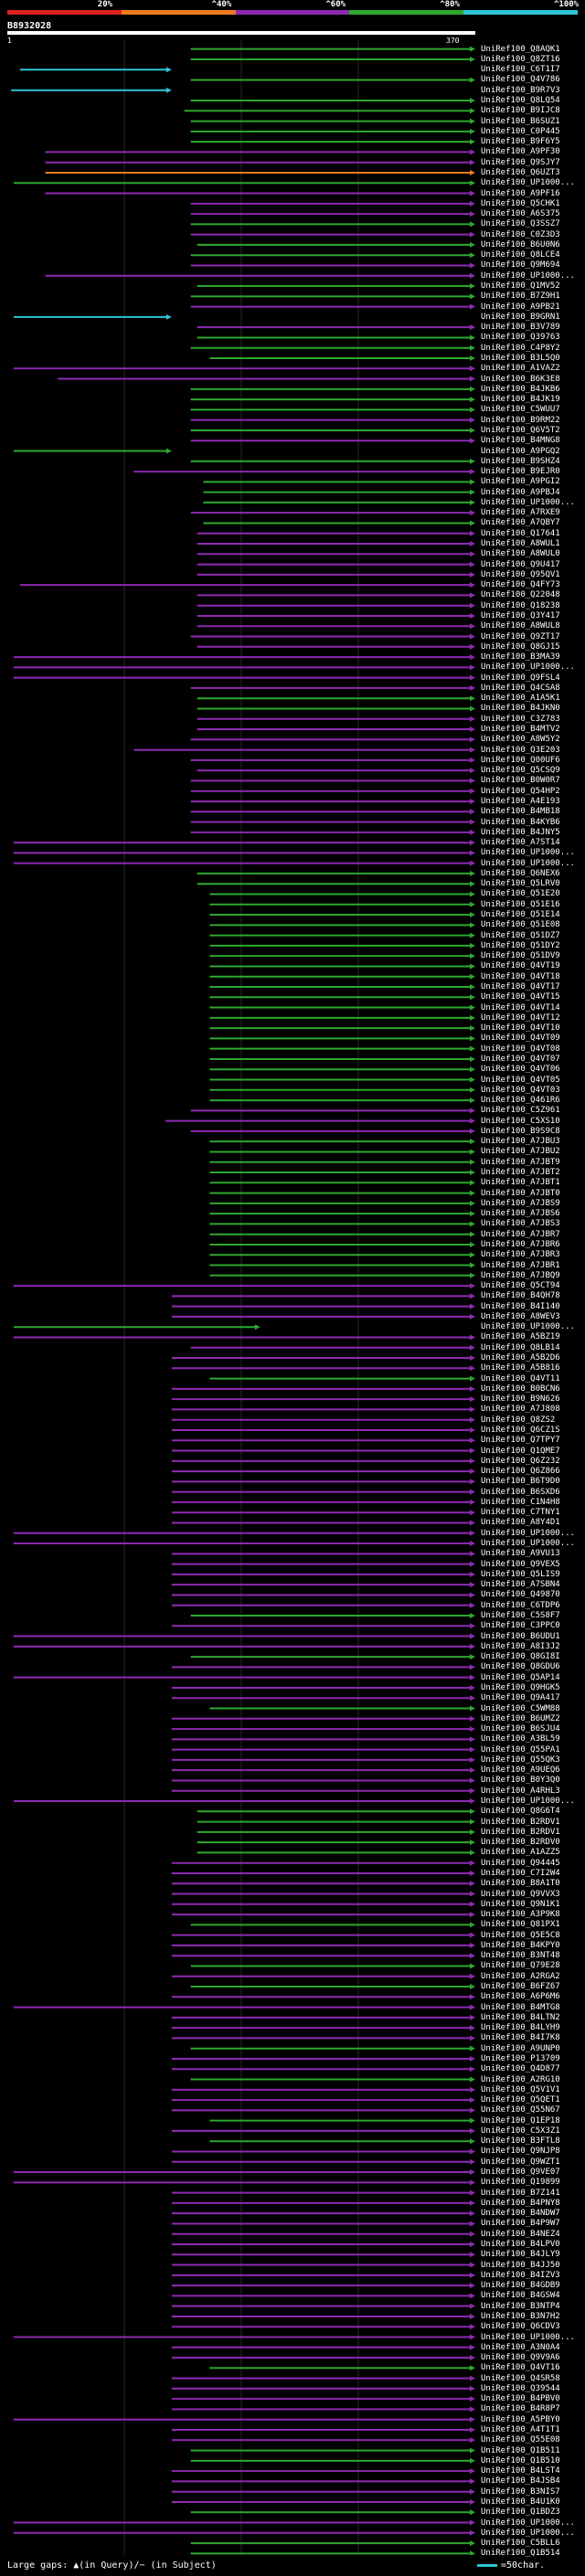 The image size is (585, 2576). What do you see at coordinates (520, 1687) in the screenshot?
I see `hit-label: UniRef100_Q9HGK5` at bounding box center [520, 1687].